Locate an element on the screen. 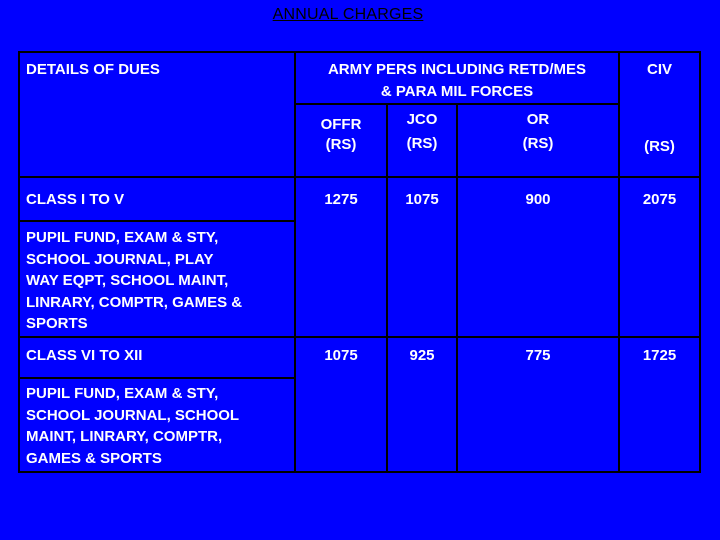  row2-desc-line: GAMES & SPORTS is located at coordinates (94, 458).